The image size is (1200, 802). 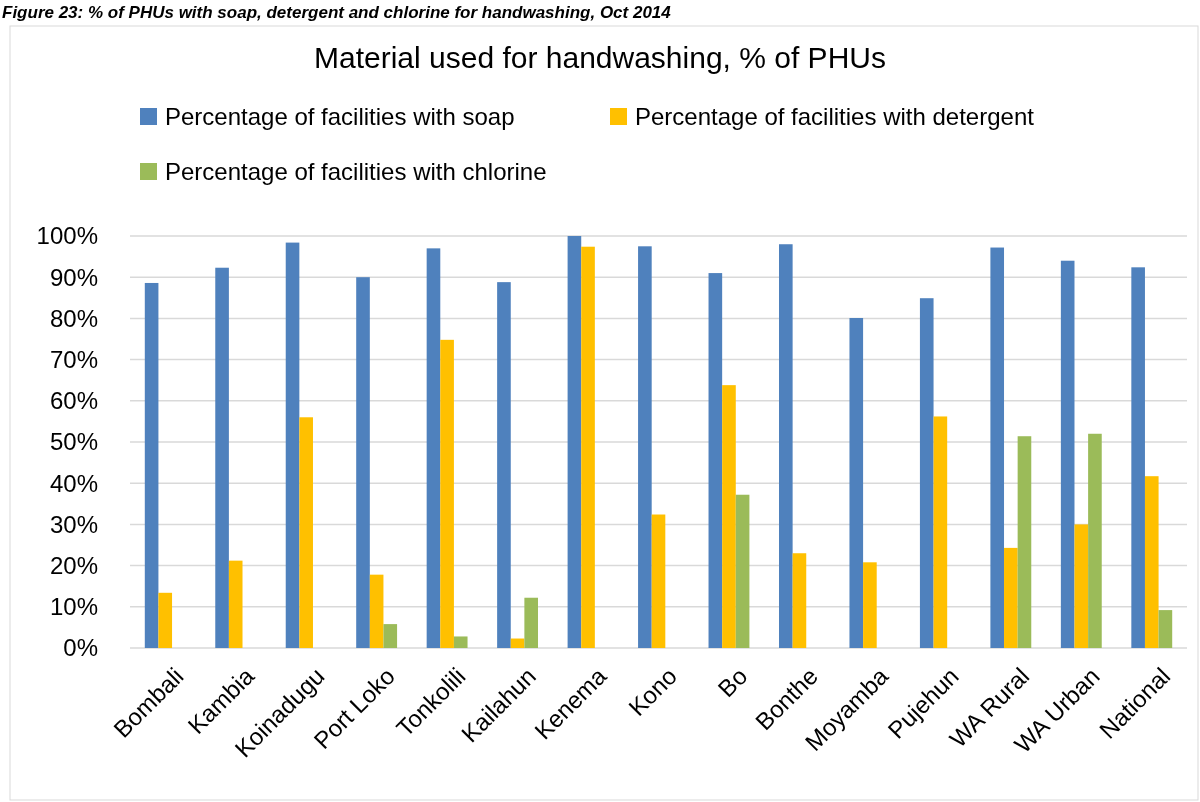 What do you see at coordinates (356, 171) in the screenshot?
I see `legend-label: Percentage of facilities with chlorine` at bounding box center [356, 171].